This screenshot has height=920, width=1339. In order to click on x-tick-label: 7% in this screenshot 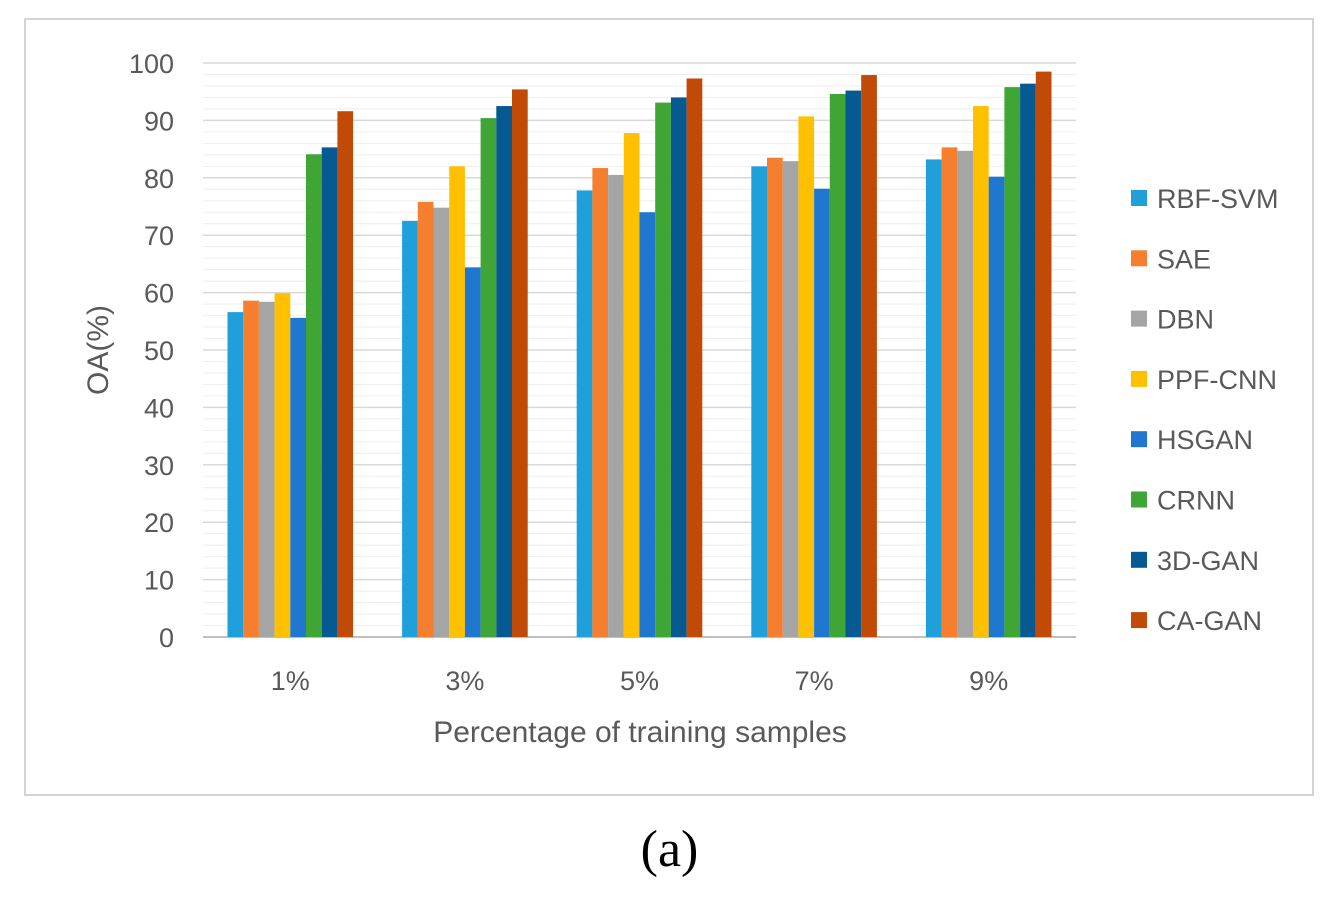, I will do `click(814, 681)`.